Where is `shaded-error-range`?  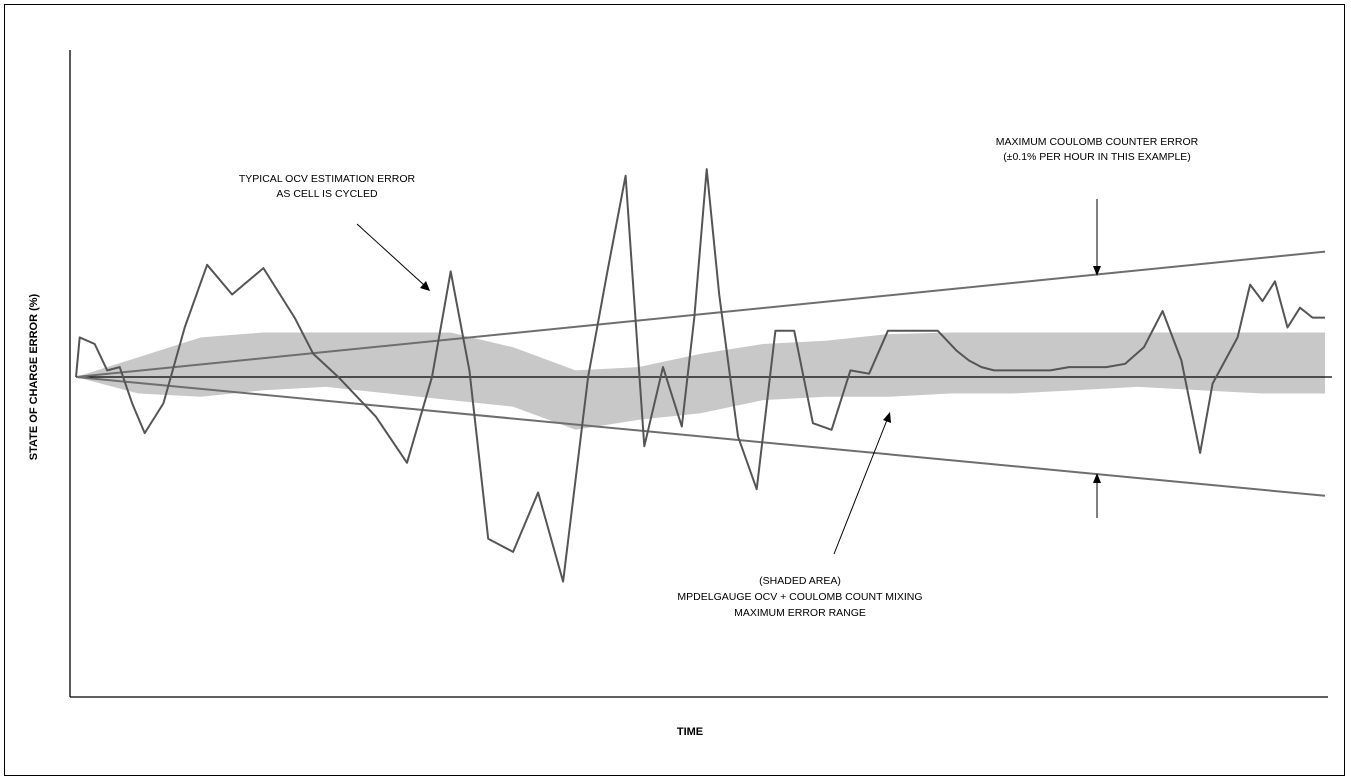
shaded-error-range is located at coordinates (700, 381).